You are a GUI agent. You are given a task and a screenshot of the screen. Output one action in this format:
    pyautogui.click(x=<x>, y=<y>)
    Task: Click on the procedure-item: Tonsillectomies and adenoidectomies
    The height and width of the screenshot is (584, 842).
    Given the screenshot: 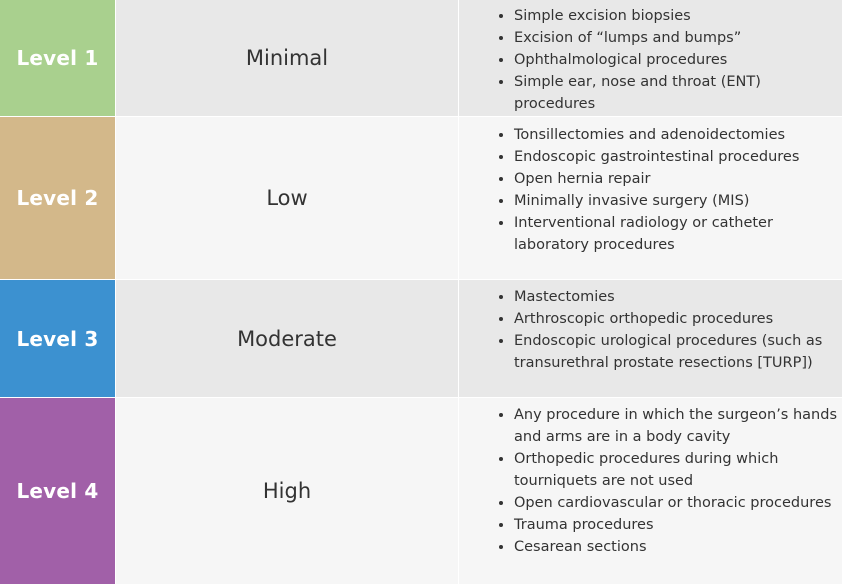 What is the action you would take?
    pyautogui.click(x=676, y=135)
    